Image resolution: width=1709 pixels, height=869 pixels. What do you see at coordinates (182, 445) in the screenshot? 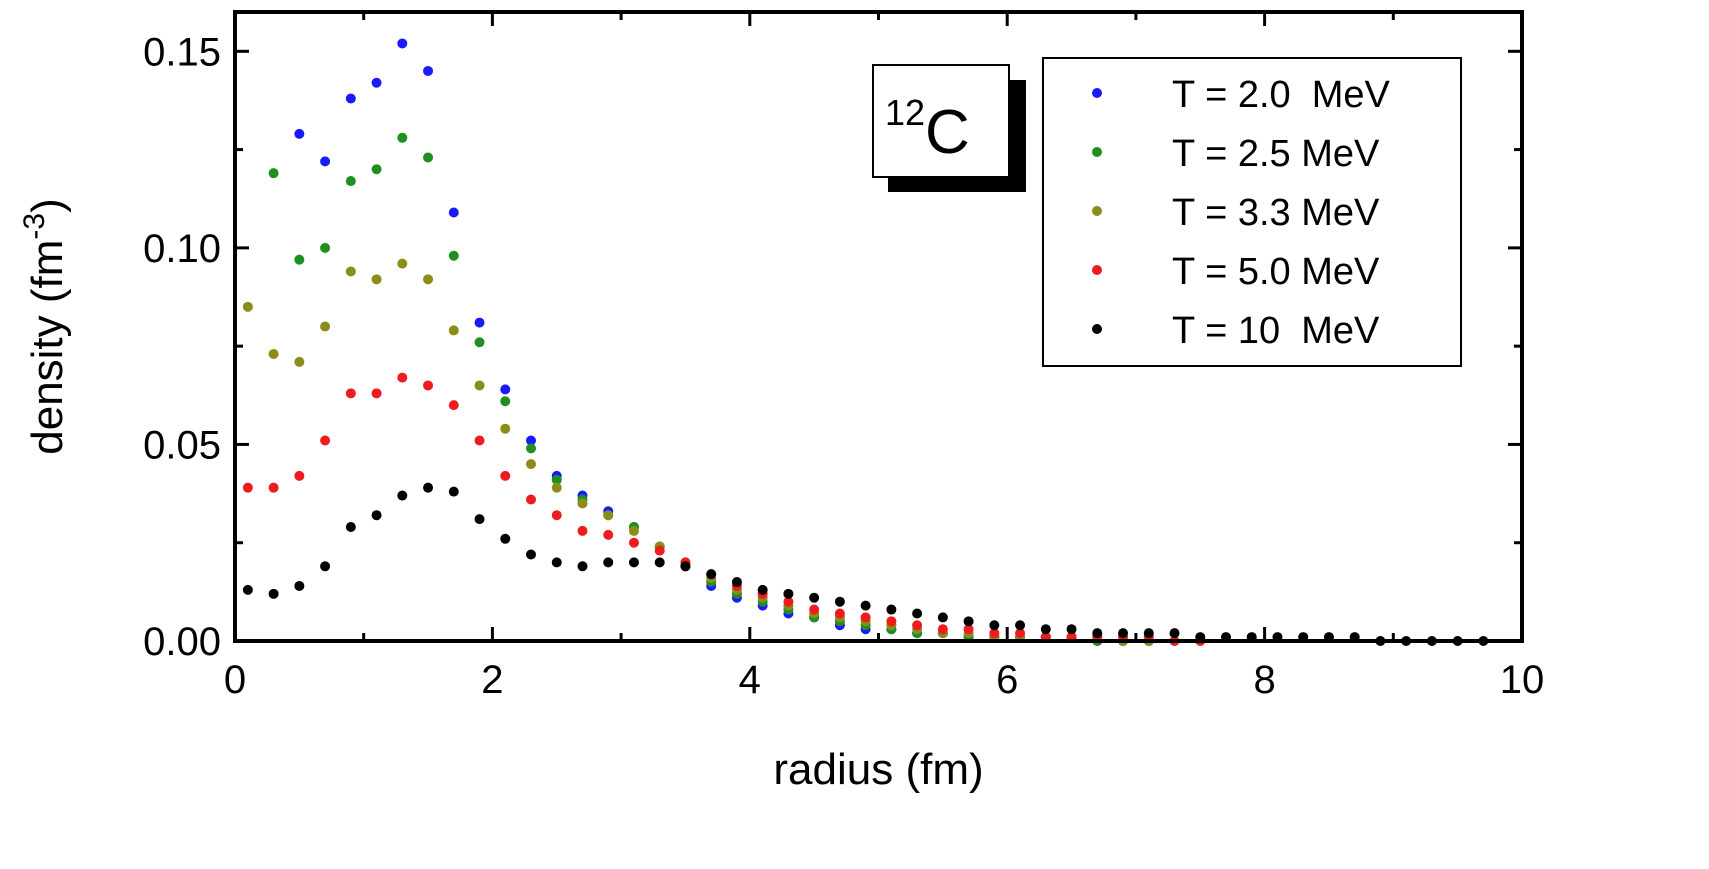
I see `y-tick-label: 0.05` at bounding box center [182, 445].